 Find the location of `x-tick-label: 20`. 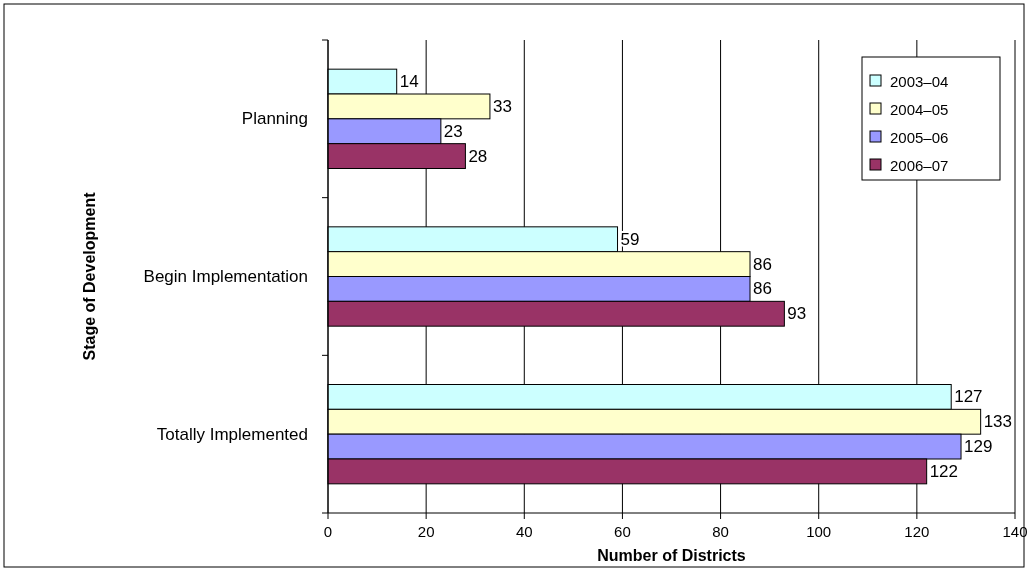

x-tick-label: 20 is located at coordinates (426, 531).